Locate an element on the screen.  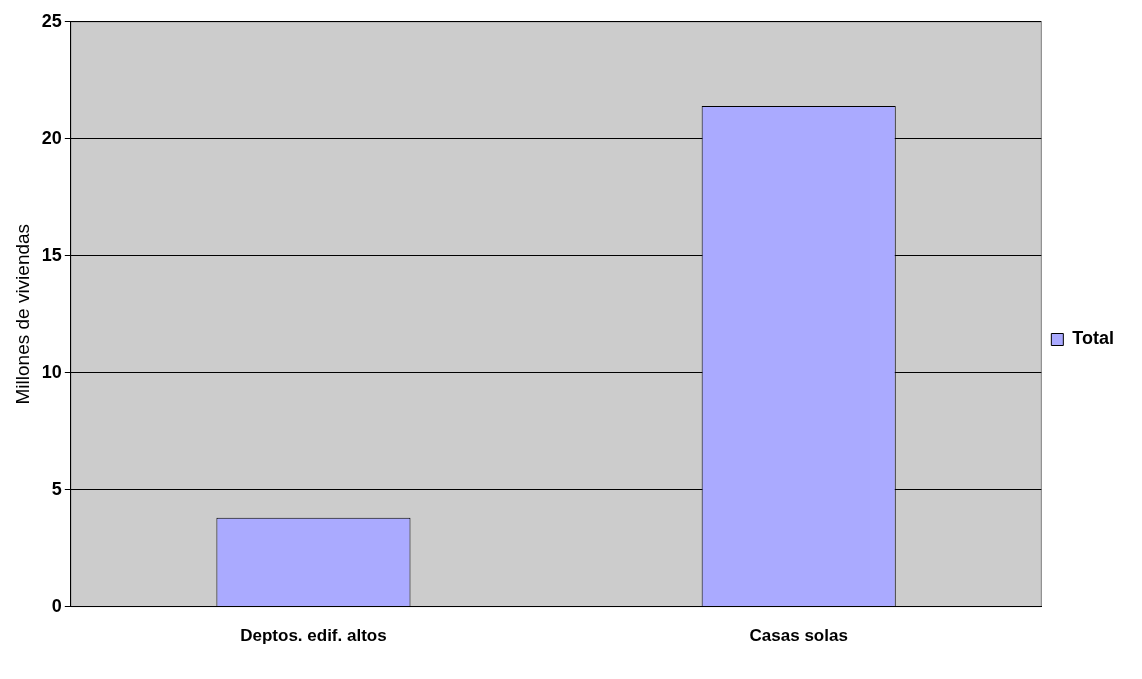
y-tick-label: 20 is located at coordinates (51, 137).